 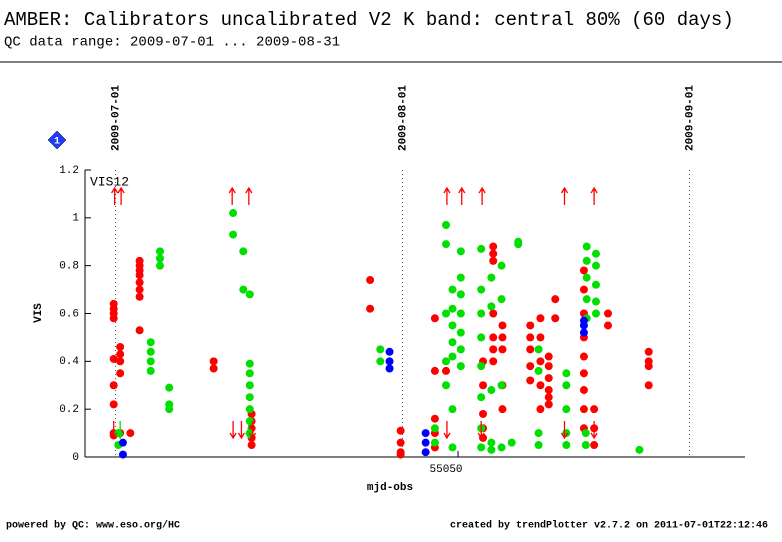 I want to click on annotation: VIS12, so click(x=109, y=181).